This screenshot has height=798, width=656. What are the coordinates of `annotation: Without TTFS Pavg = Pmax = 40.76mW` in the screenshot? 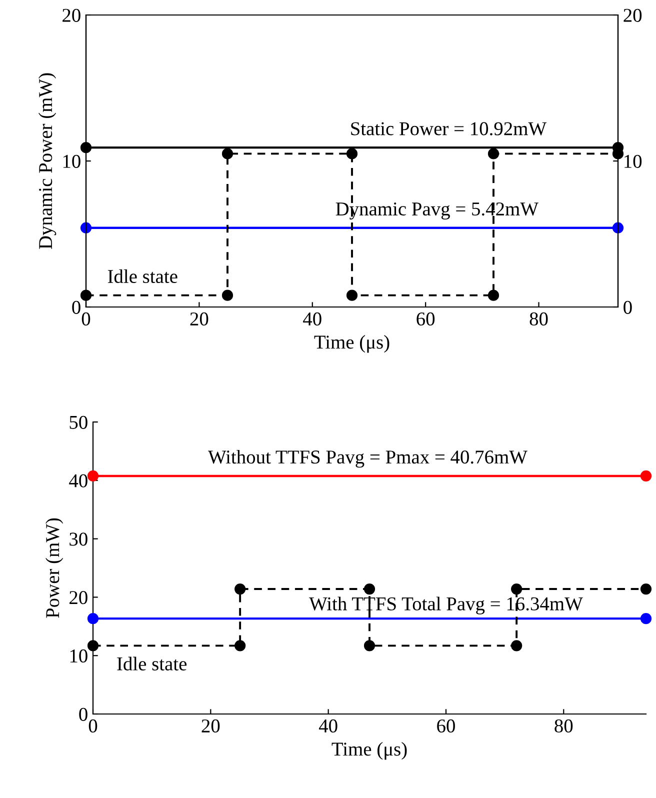 It's located at (368, 459).